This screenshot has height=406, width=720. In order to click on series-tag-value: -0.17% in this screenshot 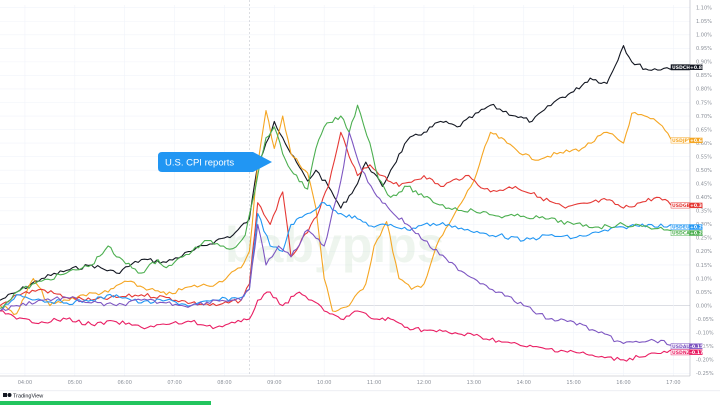, I will do `click(699, 353)`.